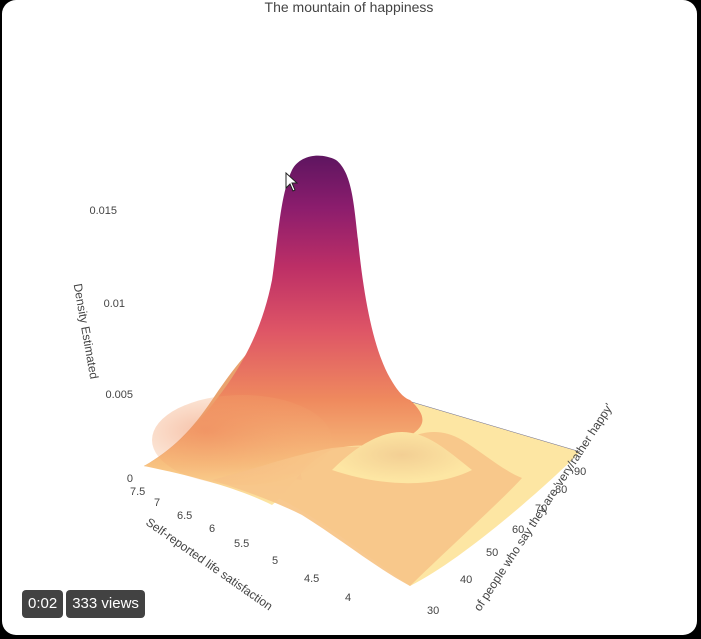 The width and height of the screenshot is (701, 639). What do you see at coordinates (212, 529) in the screenshot?
I see `x-tick-3: 6` at bounding box center [212, 529].